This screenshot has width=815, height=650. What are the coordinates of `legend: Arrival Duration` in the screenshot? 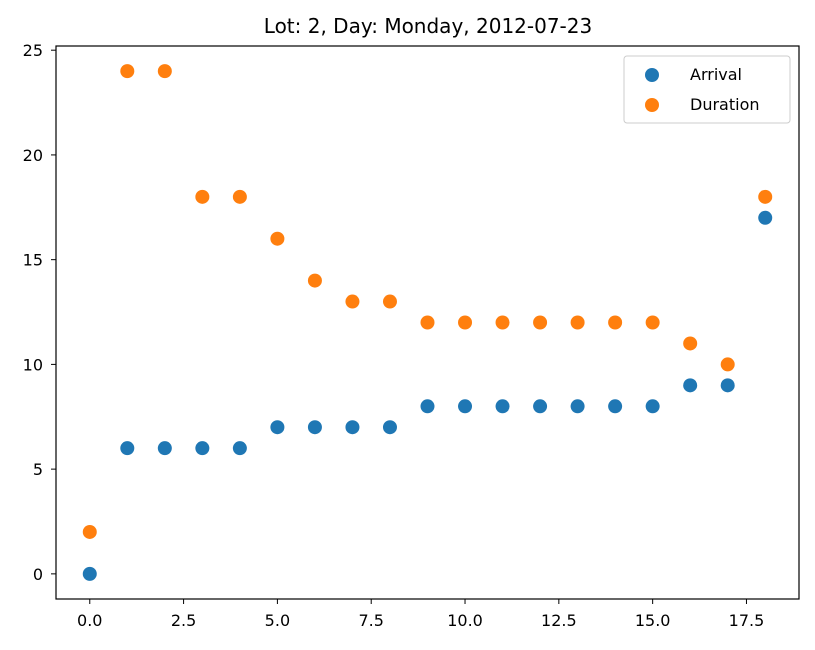 It's located at (707, 89).